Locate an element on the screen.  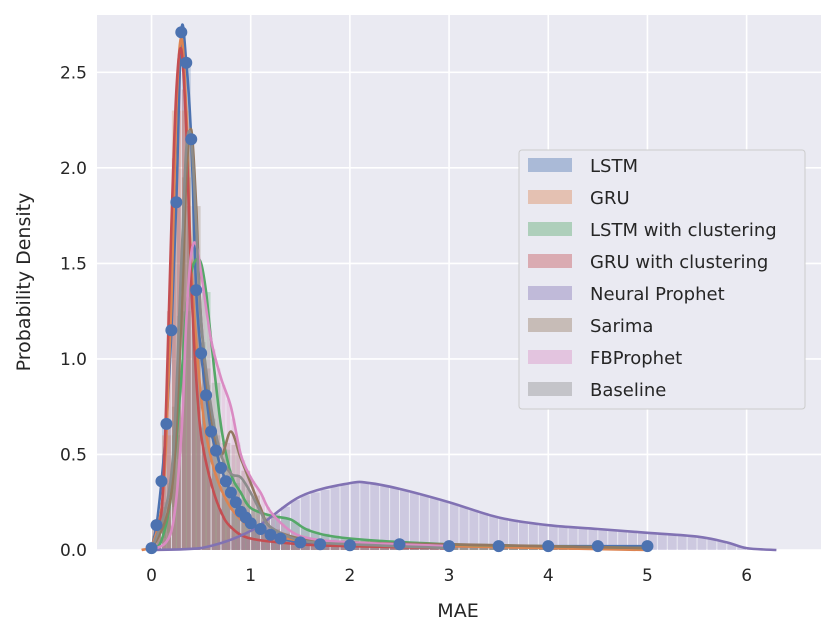
legend-swatch-neural-prophet is located at coordinates (550, 293).